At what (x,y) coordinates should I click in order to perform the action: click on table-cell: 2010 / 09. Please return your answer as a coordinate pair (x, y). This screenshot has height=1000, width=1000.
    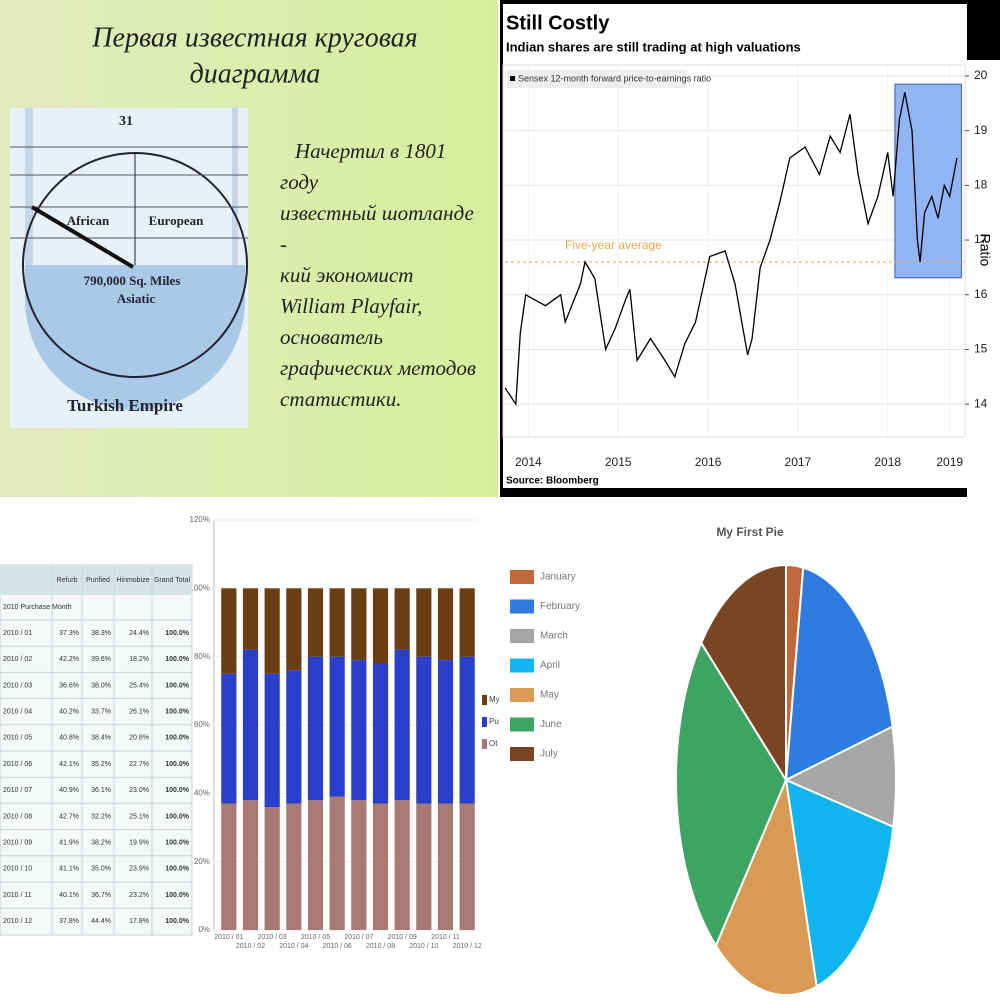
    Looking at the image, I should click on (17, 843).